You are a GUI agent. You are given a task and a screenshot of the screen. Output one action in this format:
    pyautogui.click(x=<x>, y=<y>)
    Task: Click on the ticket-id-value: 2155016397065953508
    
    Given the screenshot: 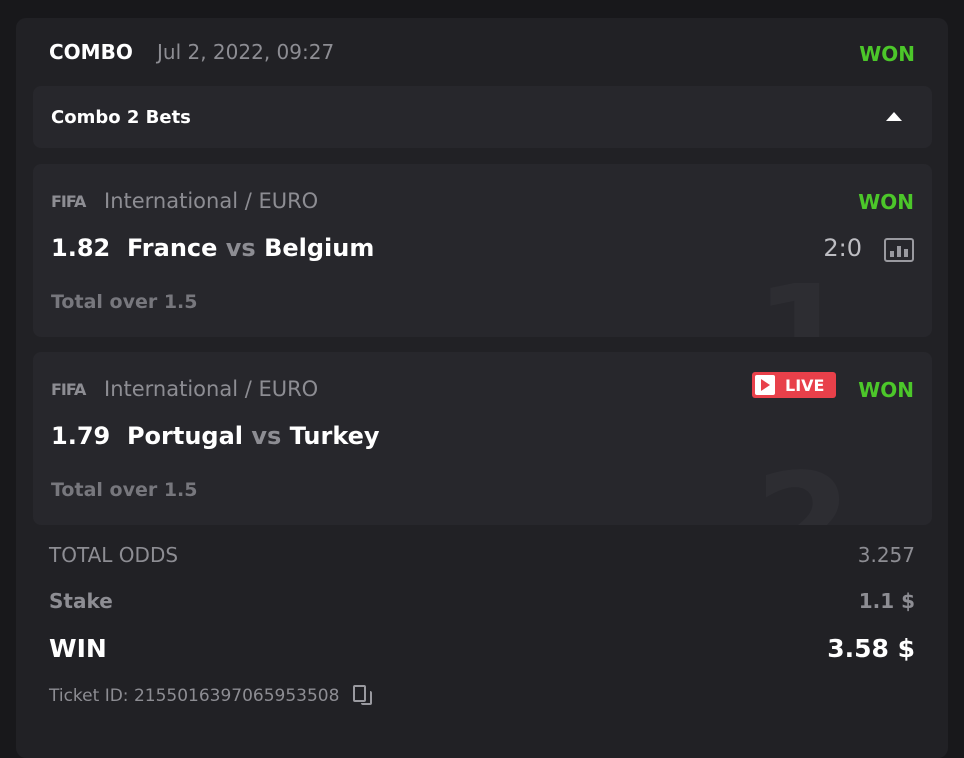 What is the action you would take?
    pyautogui.click(x=236, y=696)
    